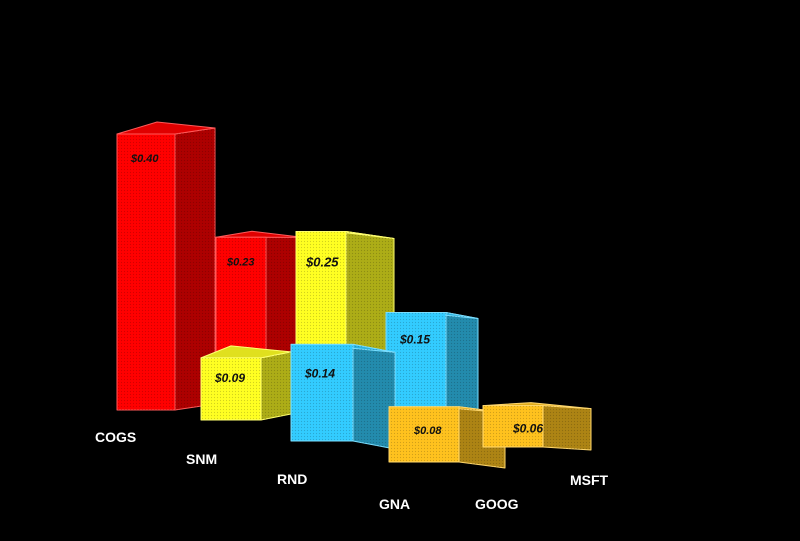 This screenshot has width=800, height=541. What do you see at coordinates (259, 234) in the screenshot?
I see `bar-top-face` at bounding box center [259, 234].